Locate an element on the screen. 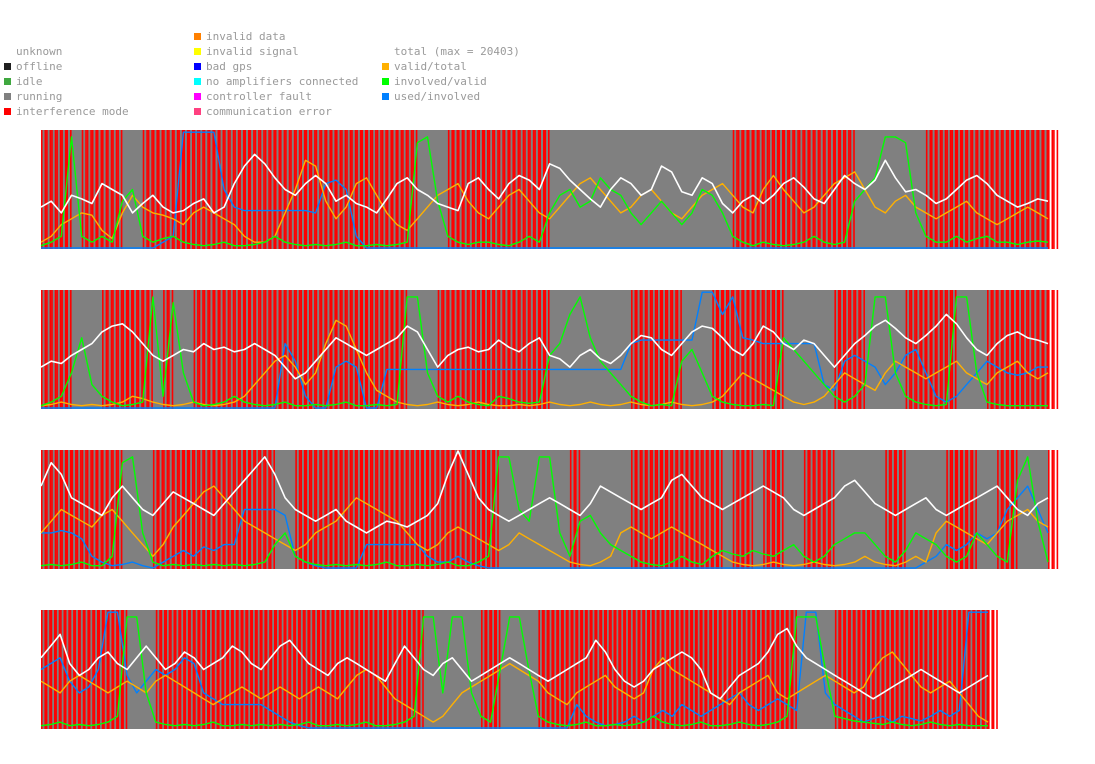  legend-item-no-amplifiers: no amplifiers connected is located at coordinates (276, 81).